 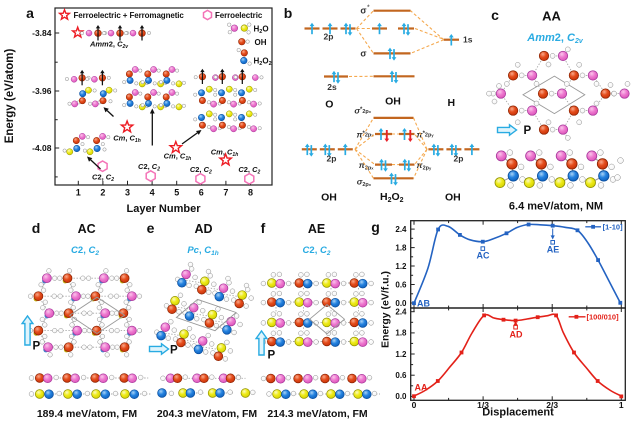 I want to click on svg-text: H, so click(x=452, y=103).